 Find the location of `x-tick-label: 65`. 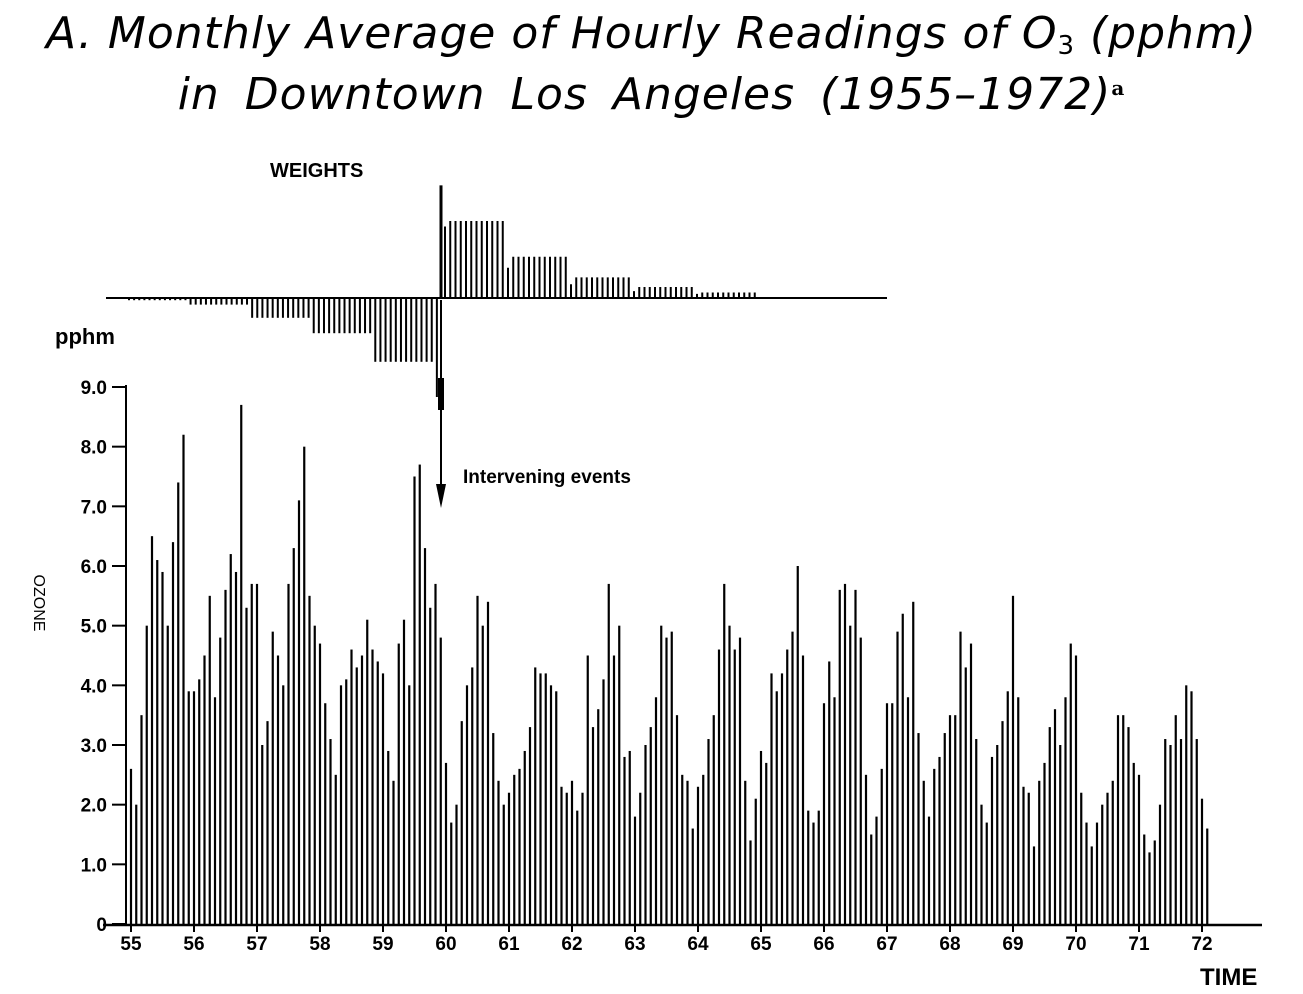

x-tick-label: 65 is located at coordinates (761, 944).